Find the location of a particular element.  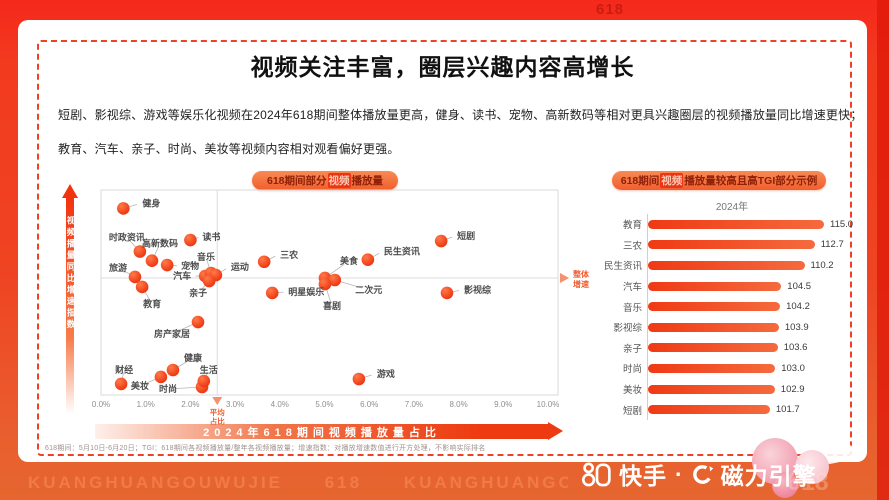

bar-row: 影视综 103.9 is located at coordinates (732, 327).